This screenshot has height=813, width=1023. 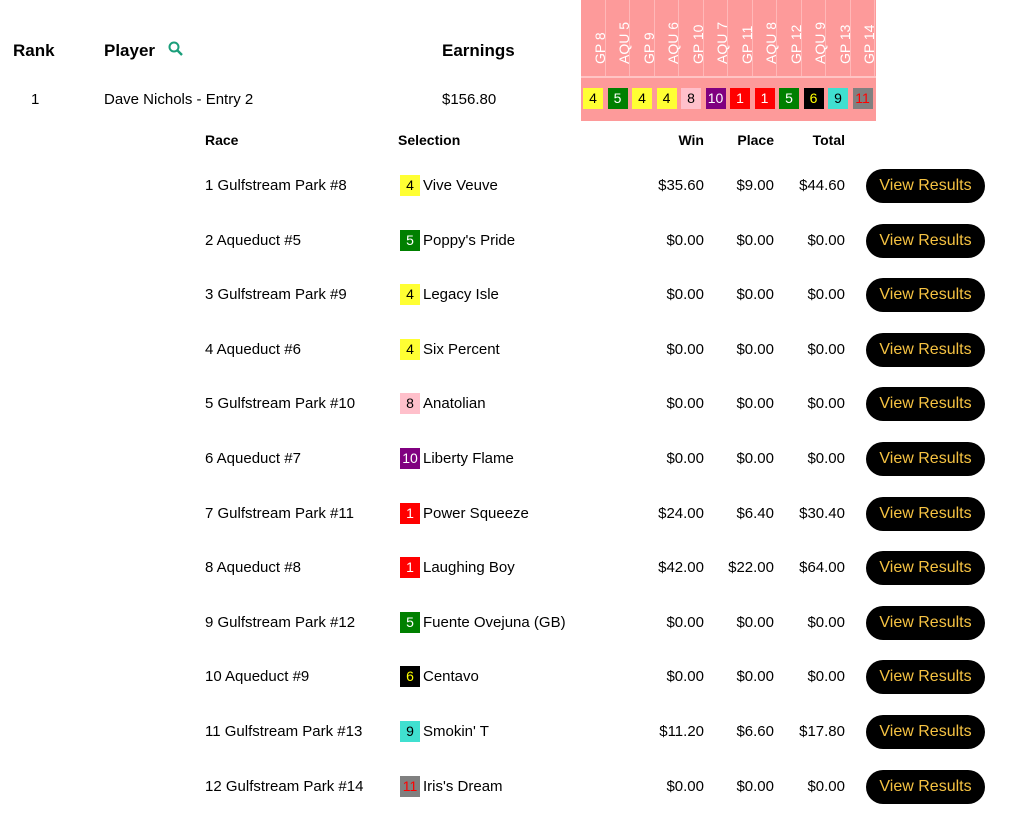 What do you see at coordinates (691, 98) in the screenshot?
I see `pick-badge: 8` at bounding box center [691, 98].